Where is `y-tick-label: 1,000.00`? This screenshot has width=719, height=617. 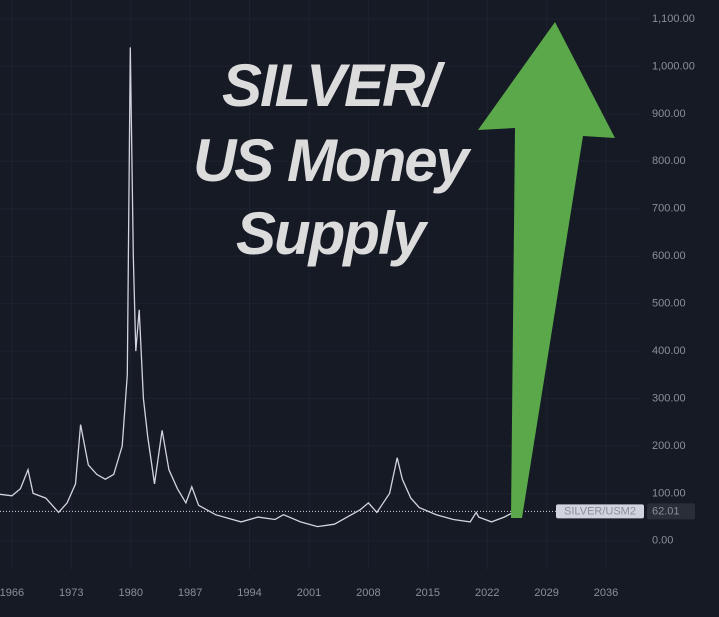
y-tick-label: 1,000.00 is located at coordinates (673, 66).